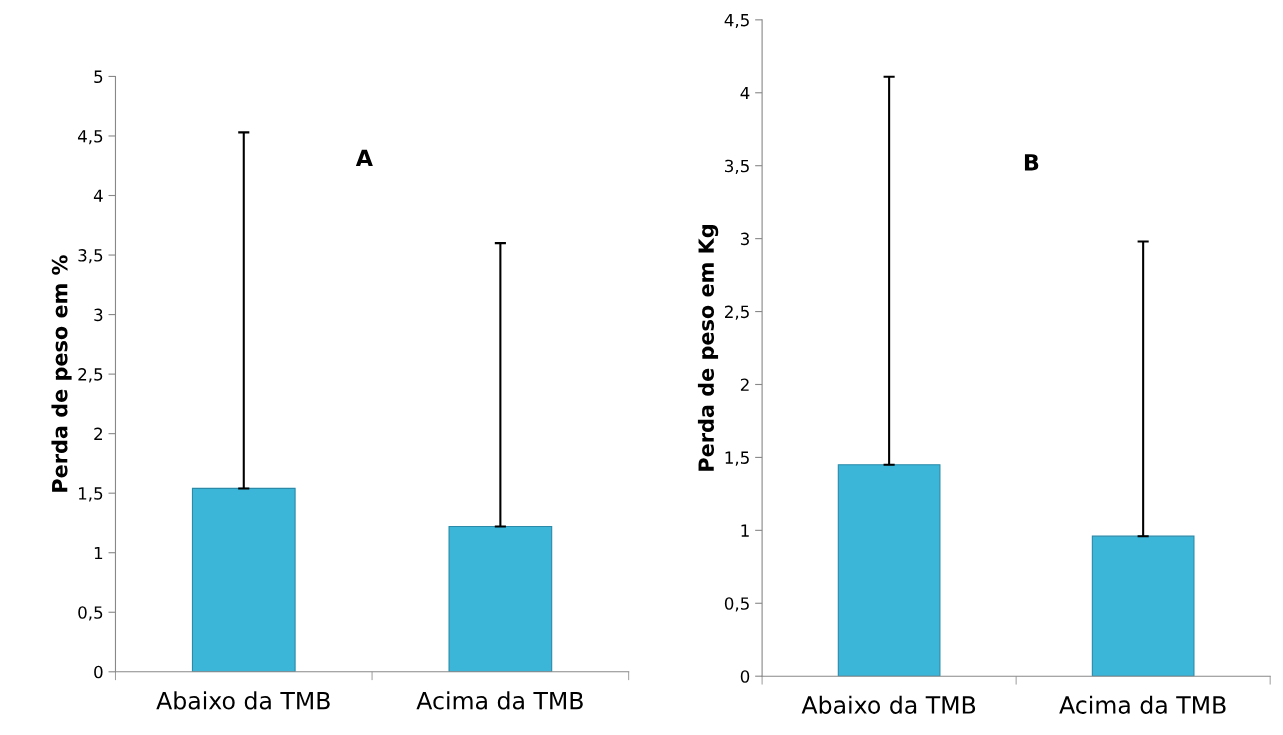 The height and width of the screenshot is (735, 1283). I want to click on y-axis-title: Perda de peso em %, so click(61, 373).